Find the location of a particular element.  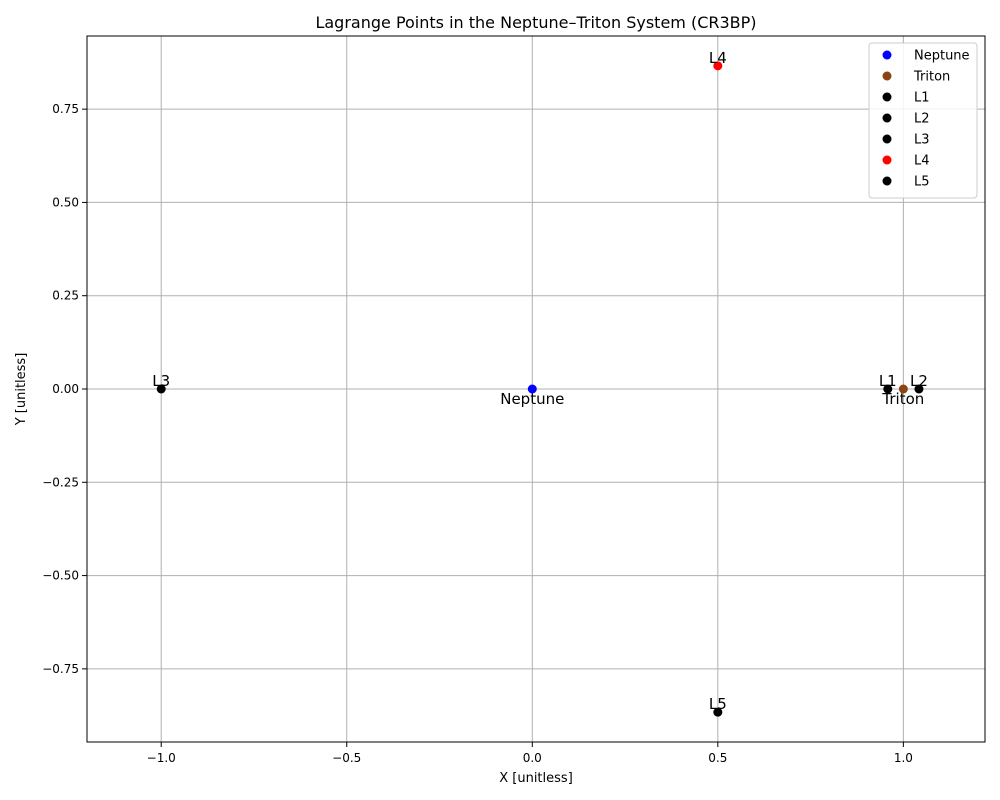

legend-marker-l4 is located at coordinates (887, 160).